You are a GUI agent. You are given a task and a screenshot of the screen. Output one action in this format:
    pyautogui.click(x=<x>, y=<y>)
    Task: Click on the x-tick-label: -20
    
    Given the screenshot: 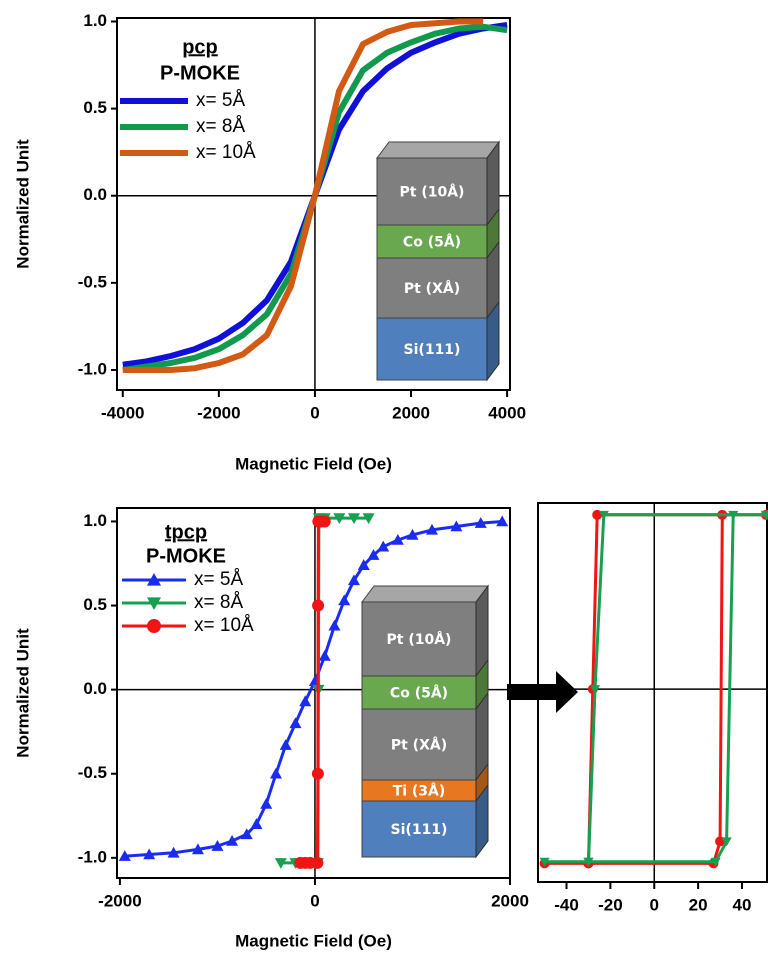 What is the action you would take?
    pyautogui.click(x=610, y=904)
    